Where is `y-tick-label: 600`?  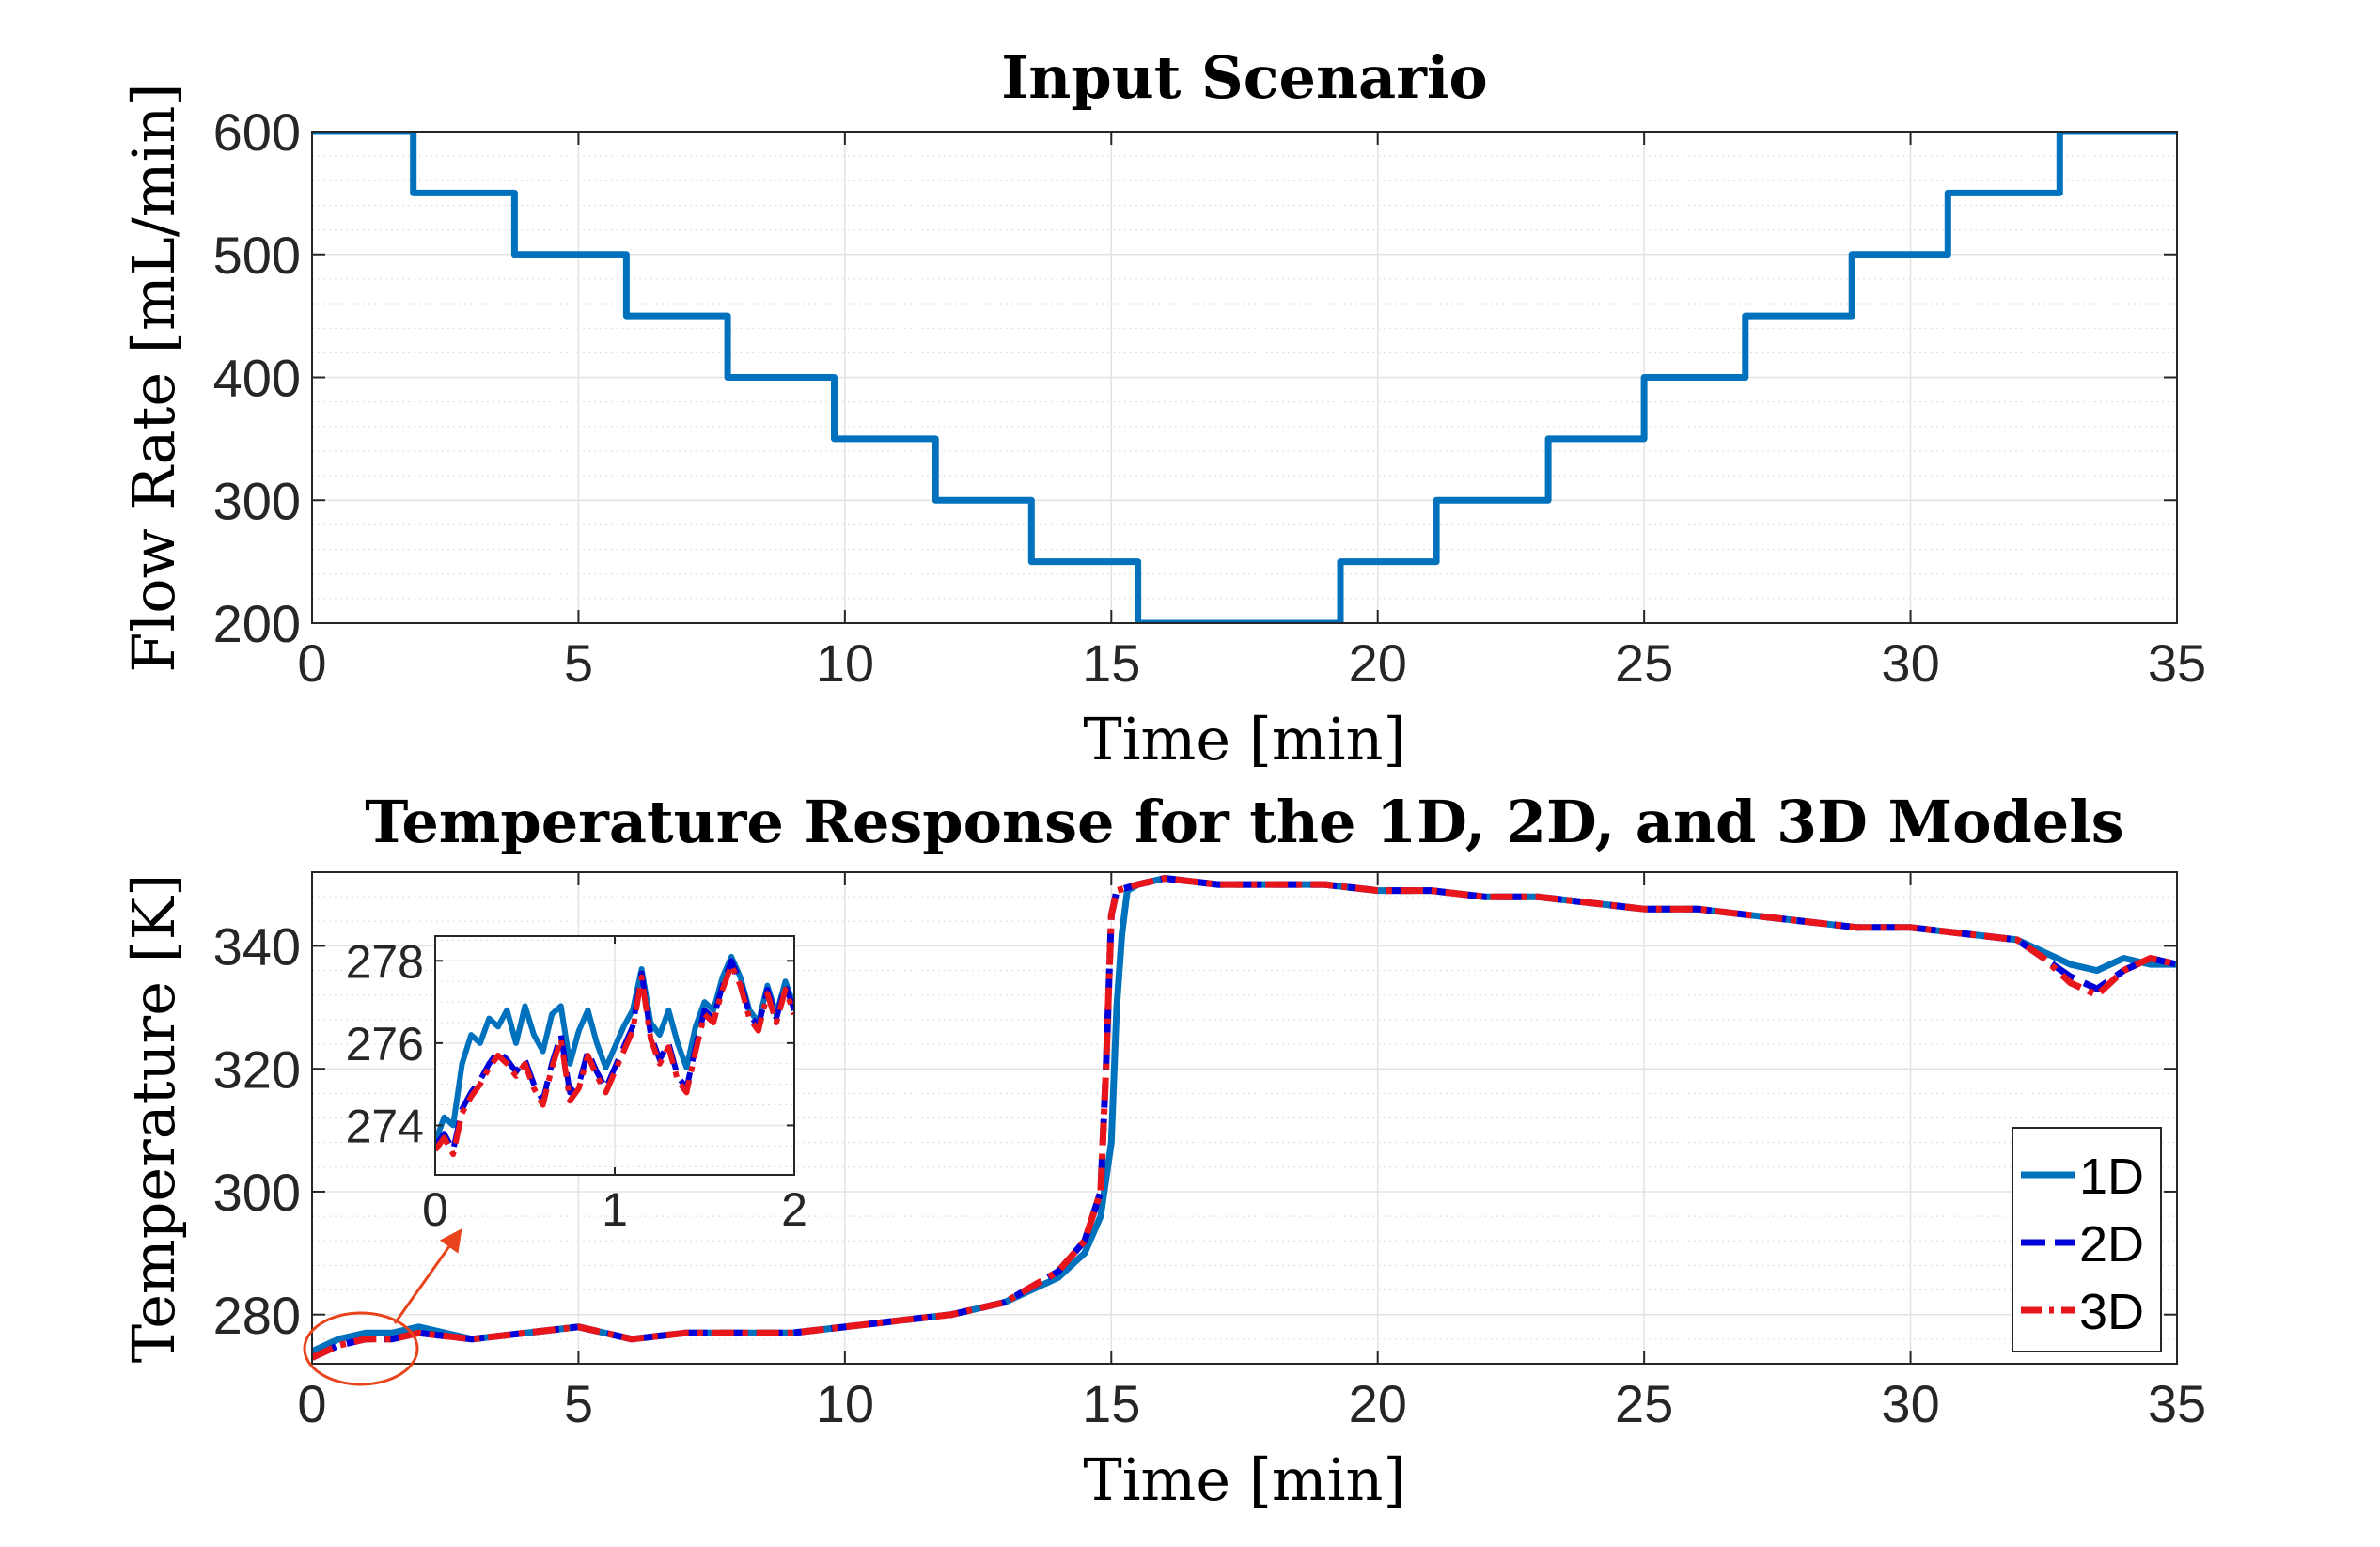
y-tick-label: 600 is located at coordinates (257, 132).